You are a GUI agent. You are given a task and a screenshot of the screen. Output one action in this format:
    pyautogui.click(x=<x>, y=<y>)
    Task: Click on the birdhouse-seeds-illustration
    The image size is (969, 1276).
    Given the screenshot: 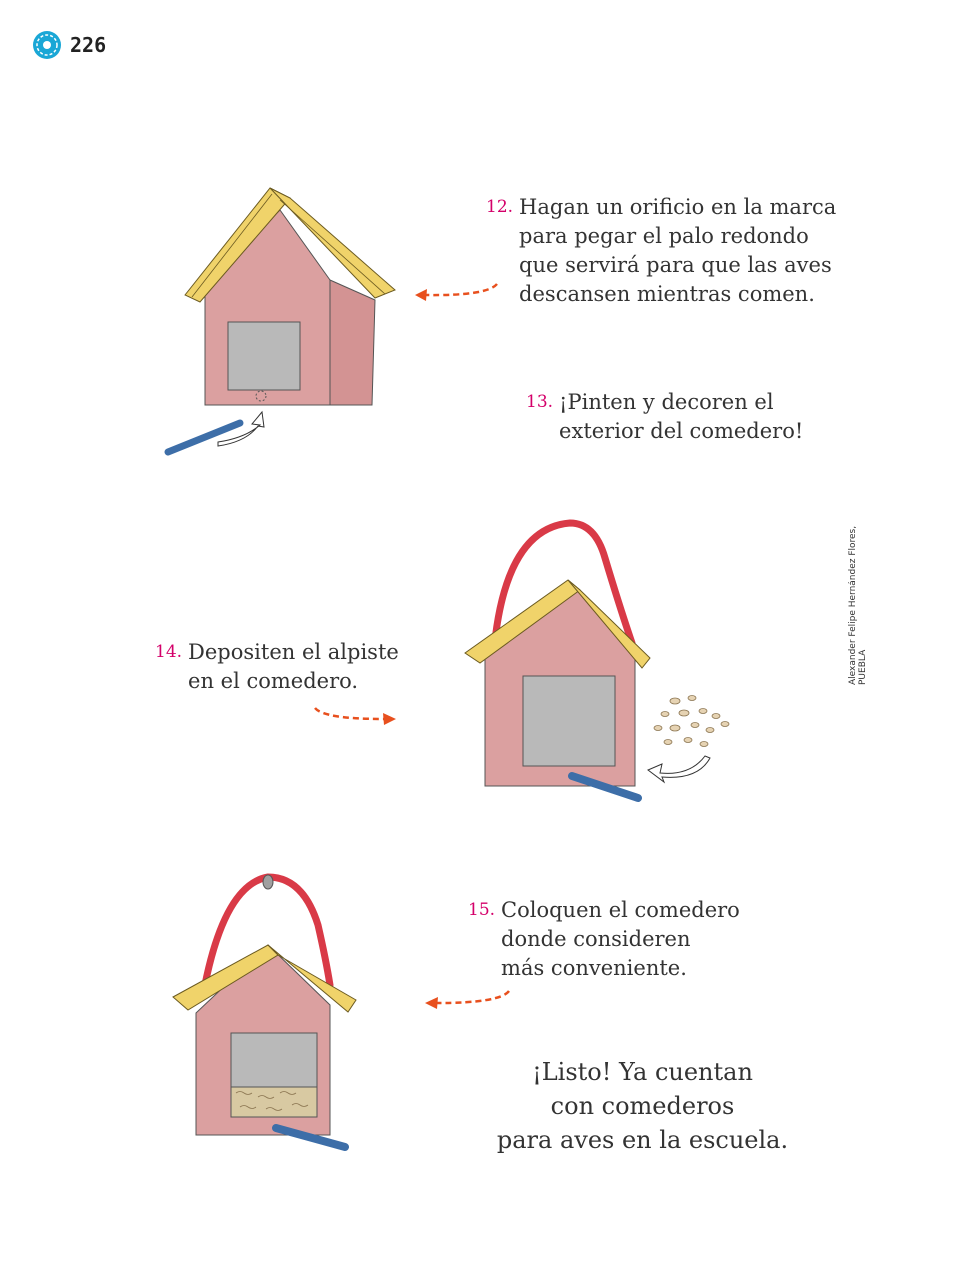 What is the action you would take?
    pyautogui.click(x=597, y=660)
    